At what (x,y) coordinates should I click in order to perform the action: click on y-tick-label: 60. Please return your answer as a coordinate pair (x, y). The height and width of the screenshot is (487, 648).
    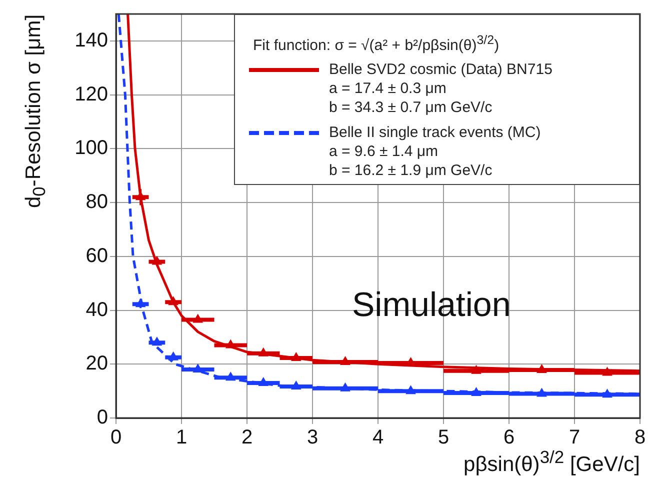
    Looking at the image, I should click on (97, 255).